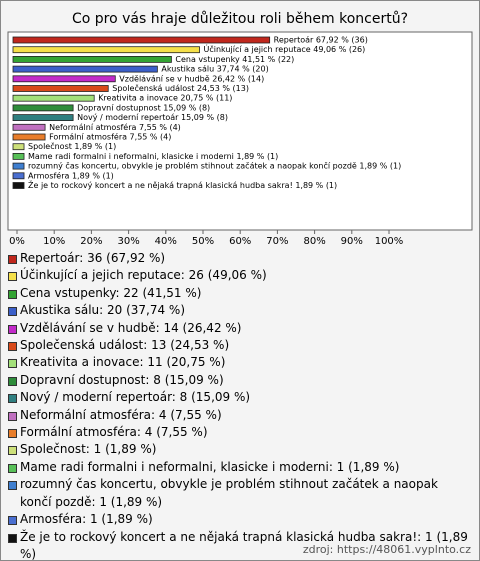 The height and width of the screenshot is (561, 480). I want to click on bar-label: Nový / moderní repertoár 15,09 % (8), so click(152, 117).